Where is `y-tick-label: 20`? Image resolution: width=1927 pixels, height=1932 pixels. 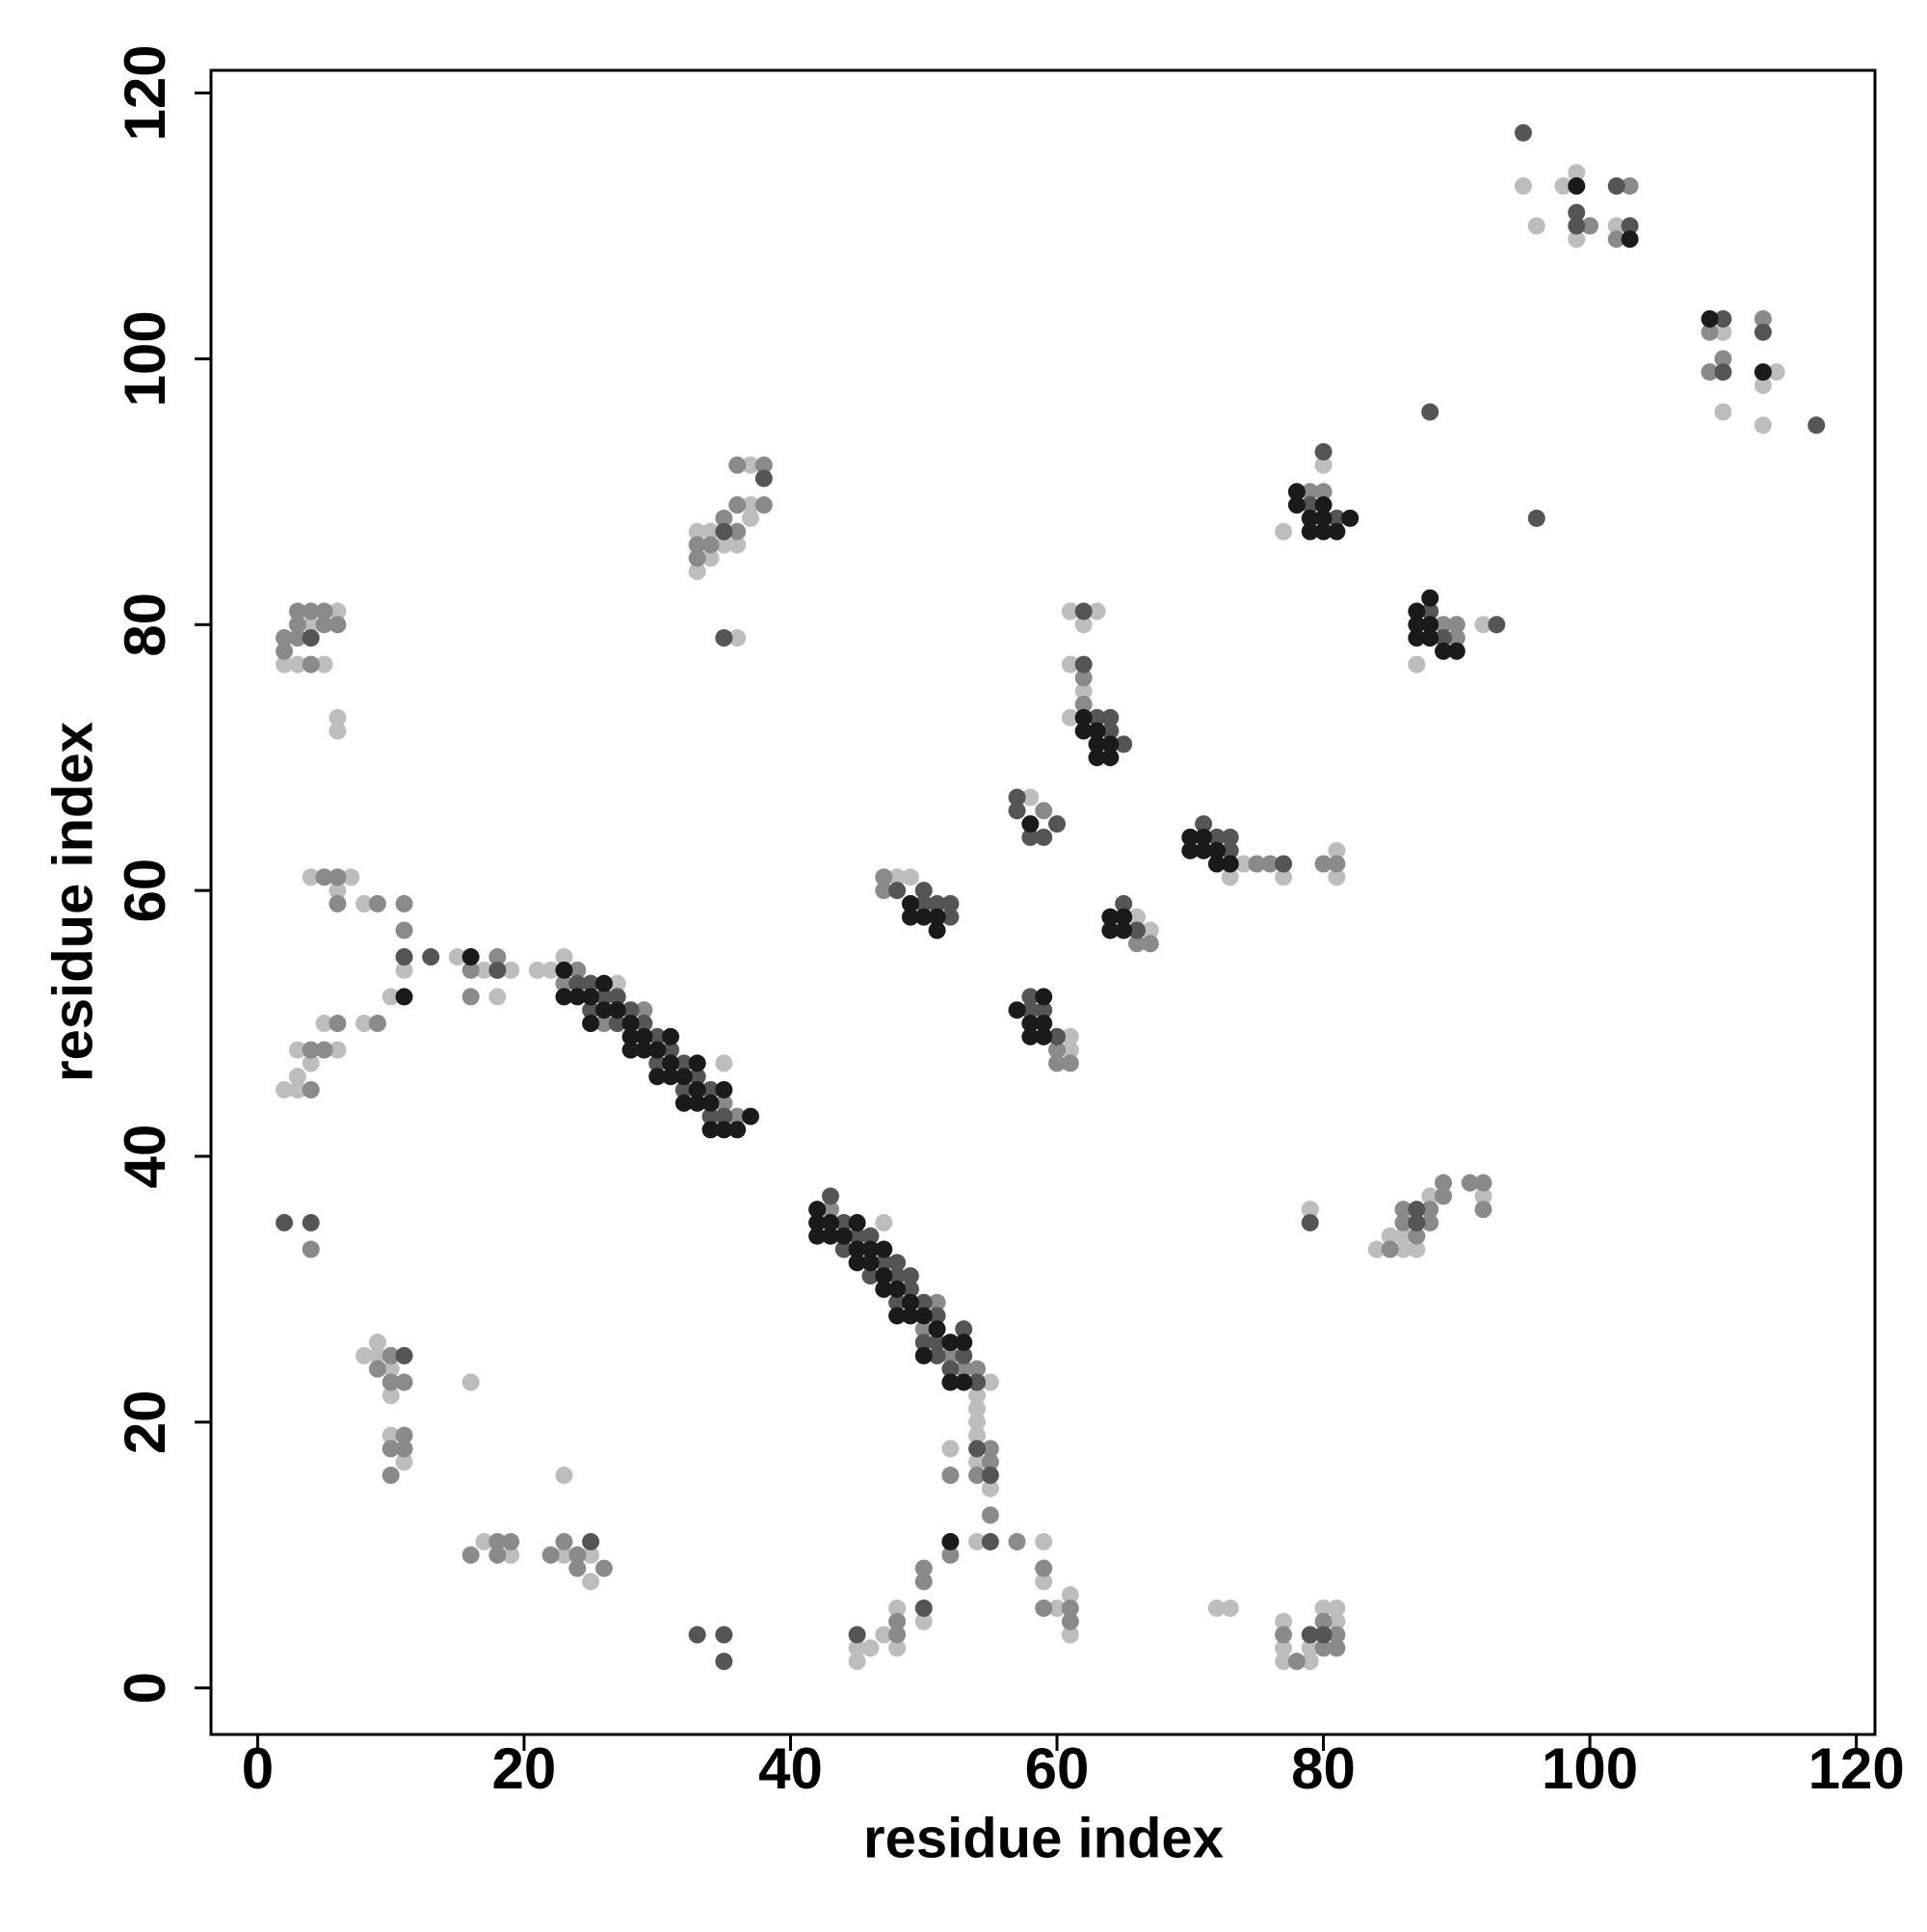 y-tick-label: 20 is located at coordinates (145, 1421).